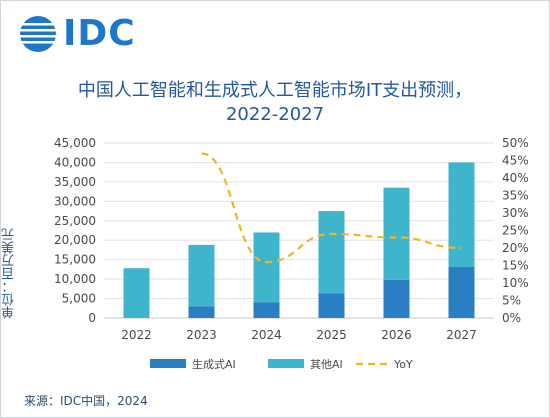  Describe the element at coordinates (92, 318) in the screenshot. I see `y-tick-label: 0` at that location.